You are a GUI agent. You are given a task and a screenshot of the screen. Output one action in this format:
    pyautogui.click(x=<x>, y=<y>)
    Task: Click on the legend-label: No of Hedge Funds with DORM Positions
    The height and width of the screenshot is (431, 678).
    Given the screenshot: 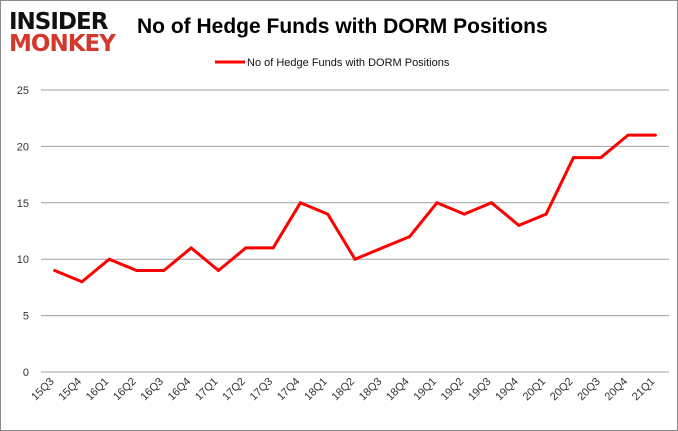 What is the action you would take?
    pyautogui.click(x=348, y=63)
    